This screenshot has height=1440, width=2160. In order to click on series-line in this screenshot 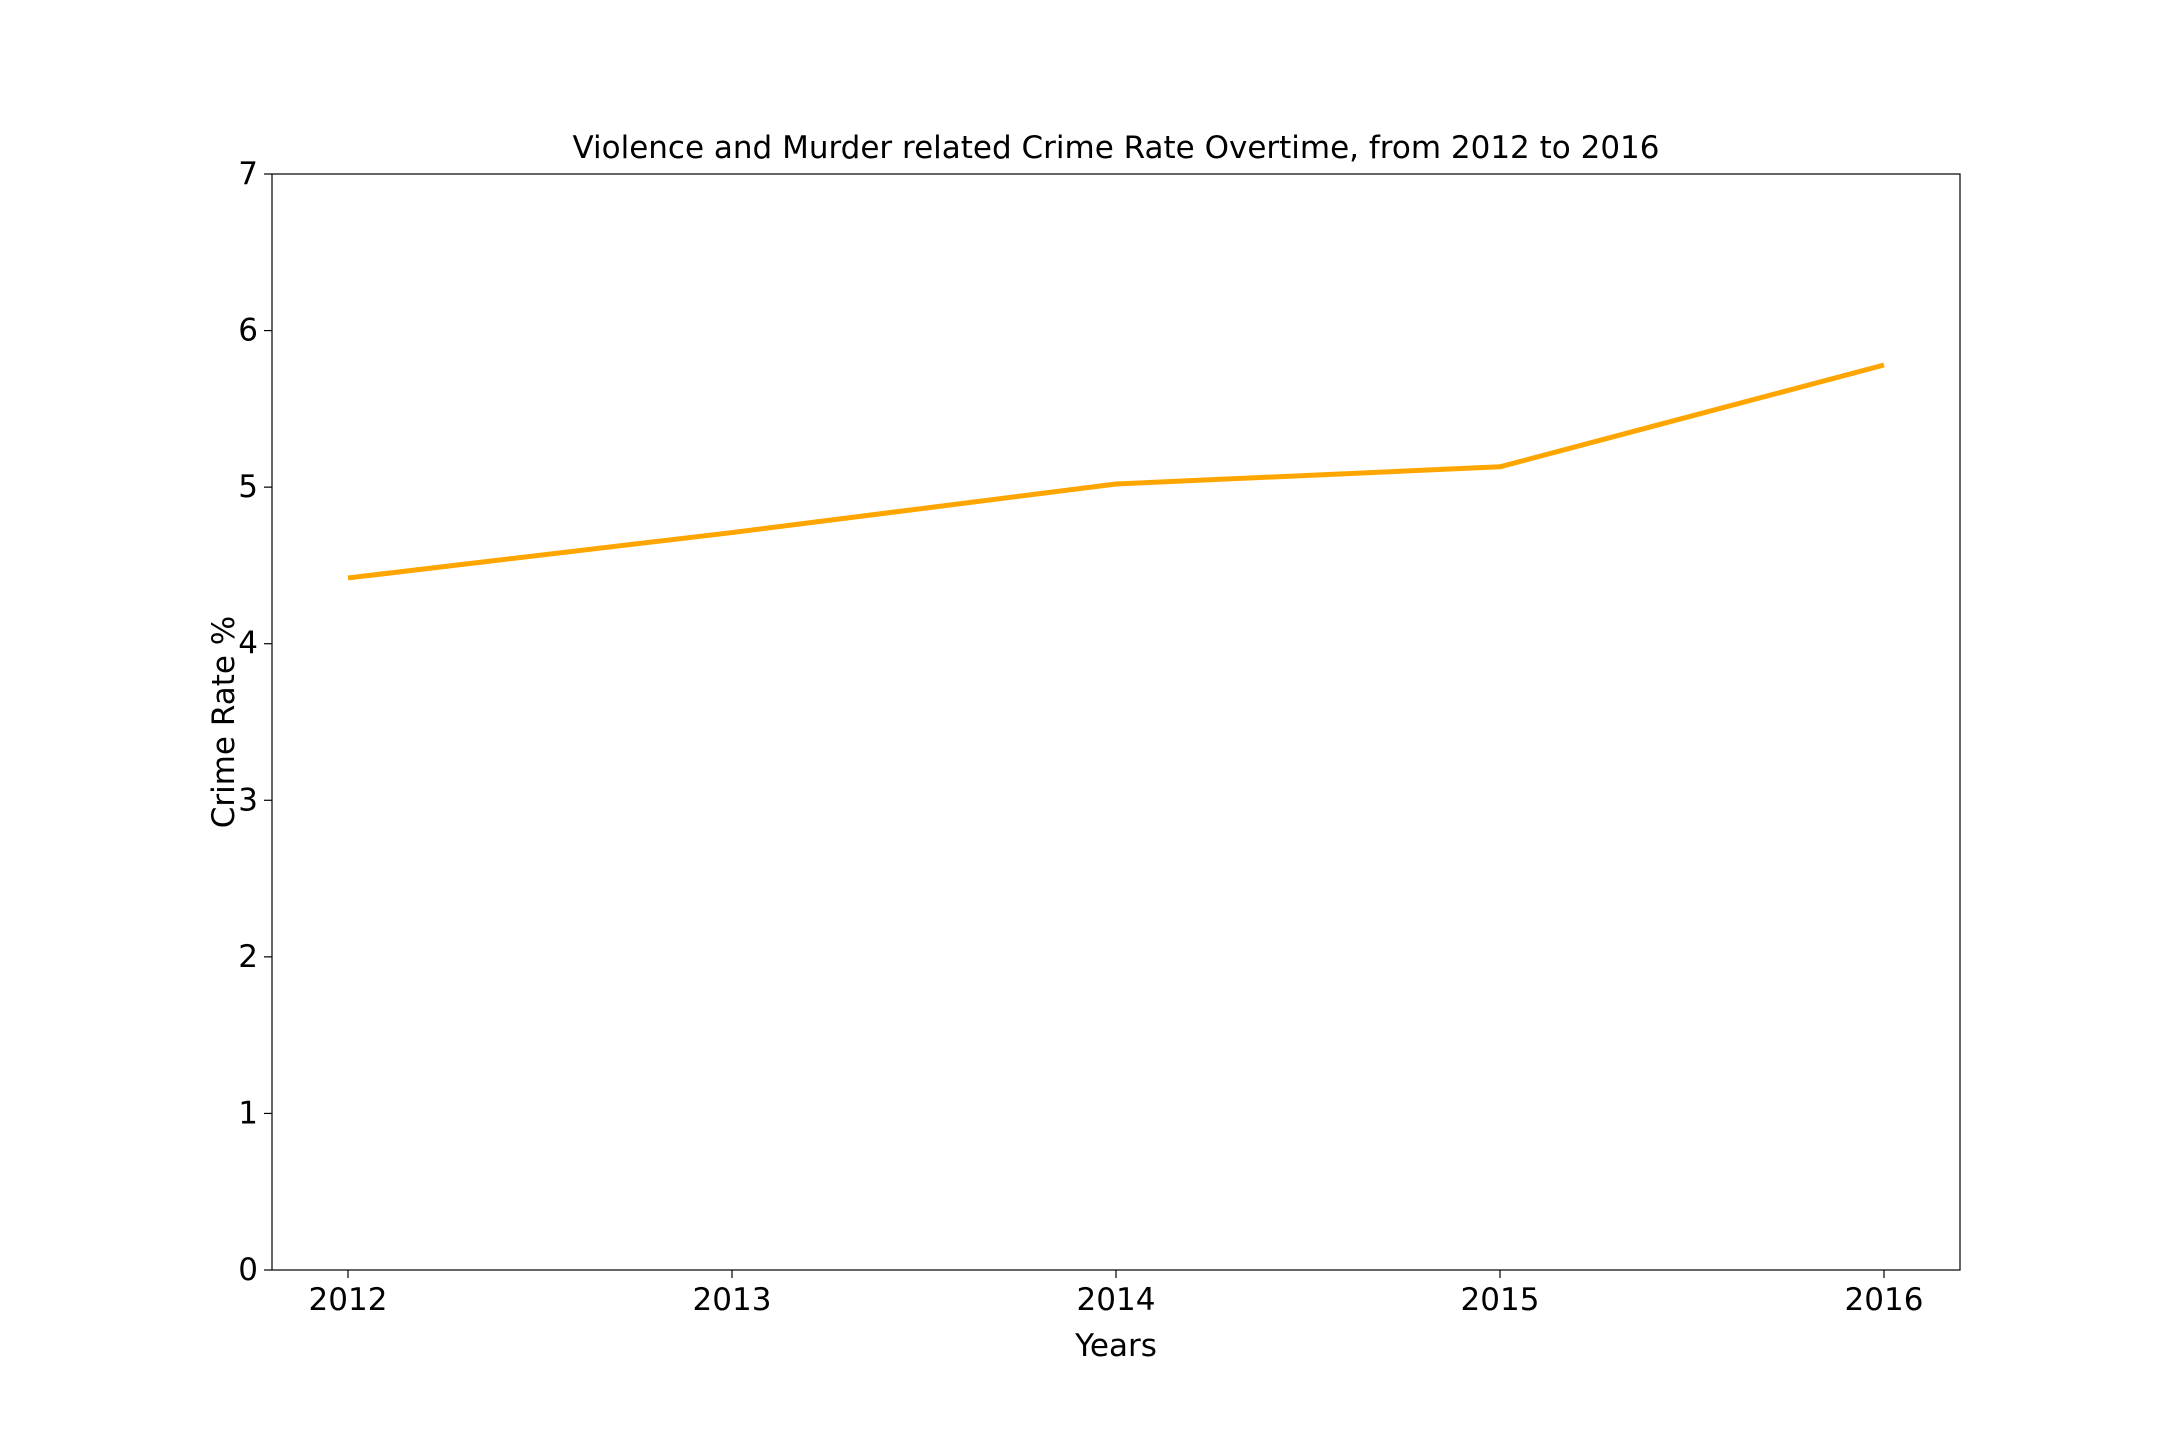, I will do `click(1116, 471)`.